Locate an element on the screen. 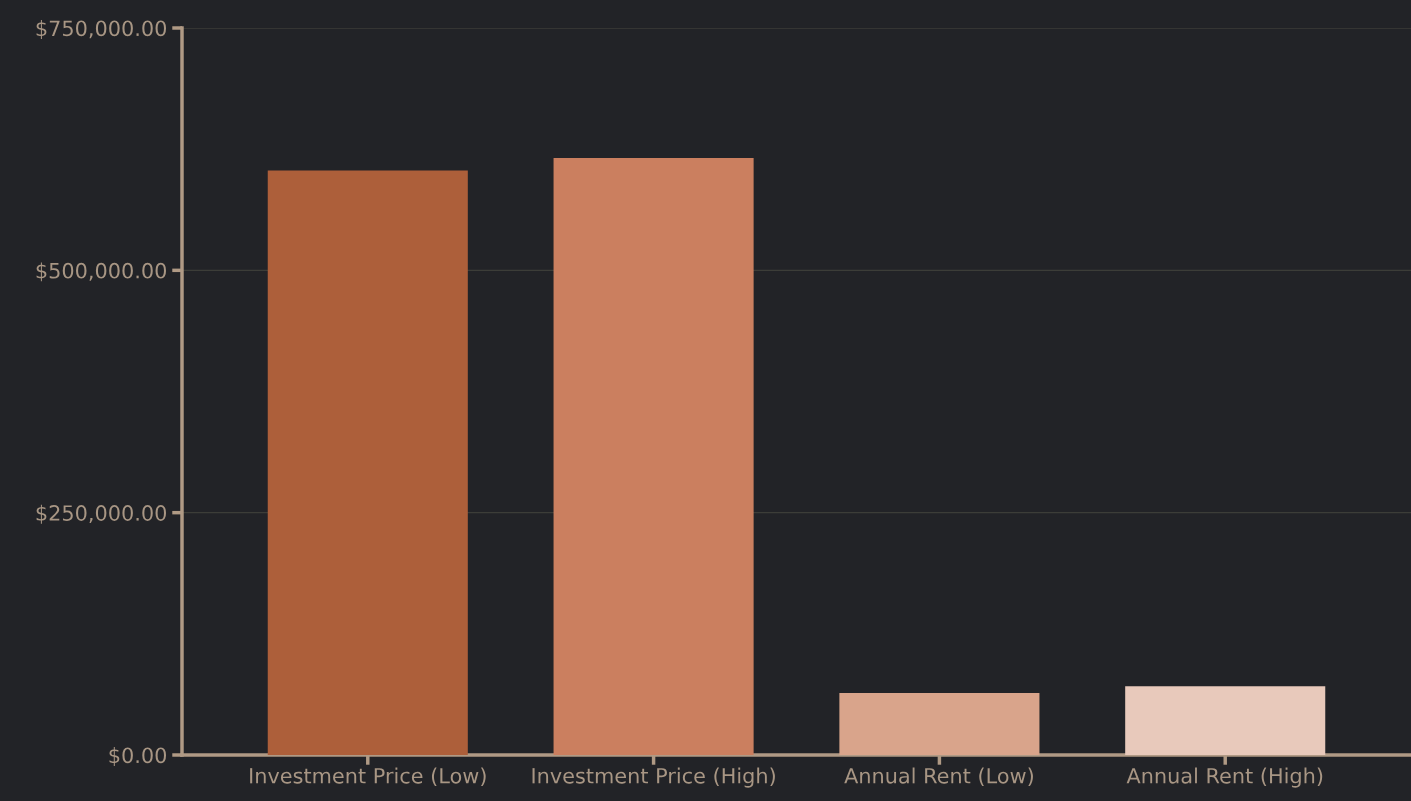 Image resolution: width=1411 pixels, height=801 pixels. y-tick-label: $500,000.00 is located at coordinates (101, 272).